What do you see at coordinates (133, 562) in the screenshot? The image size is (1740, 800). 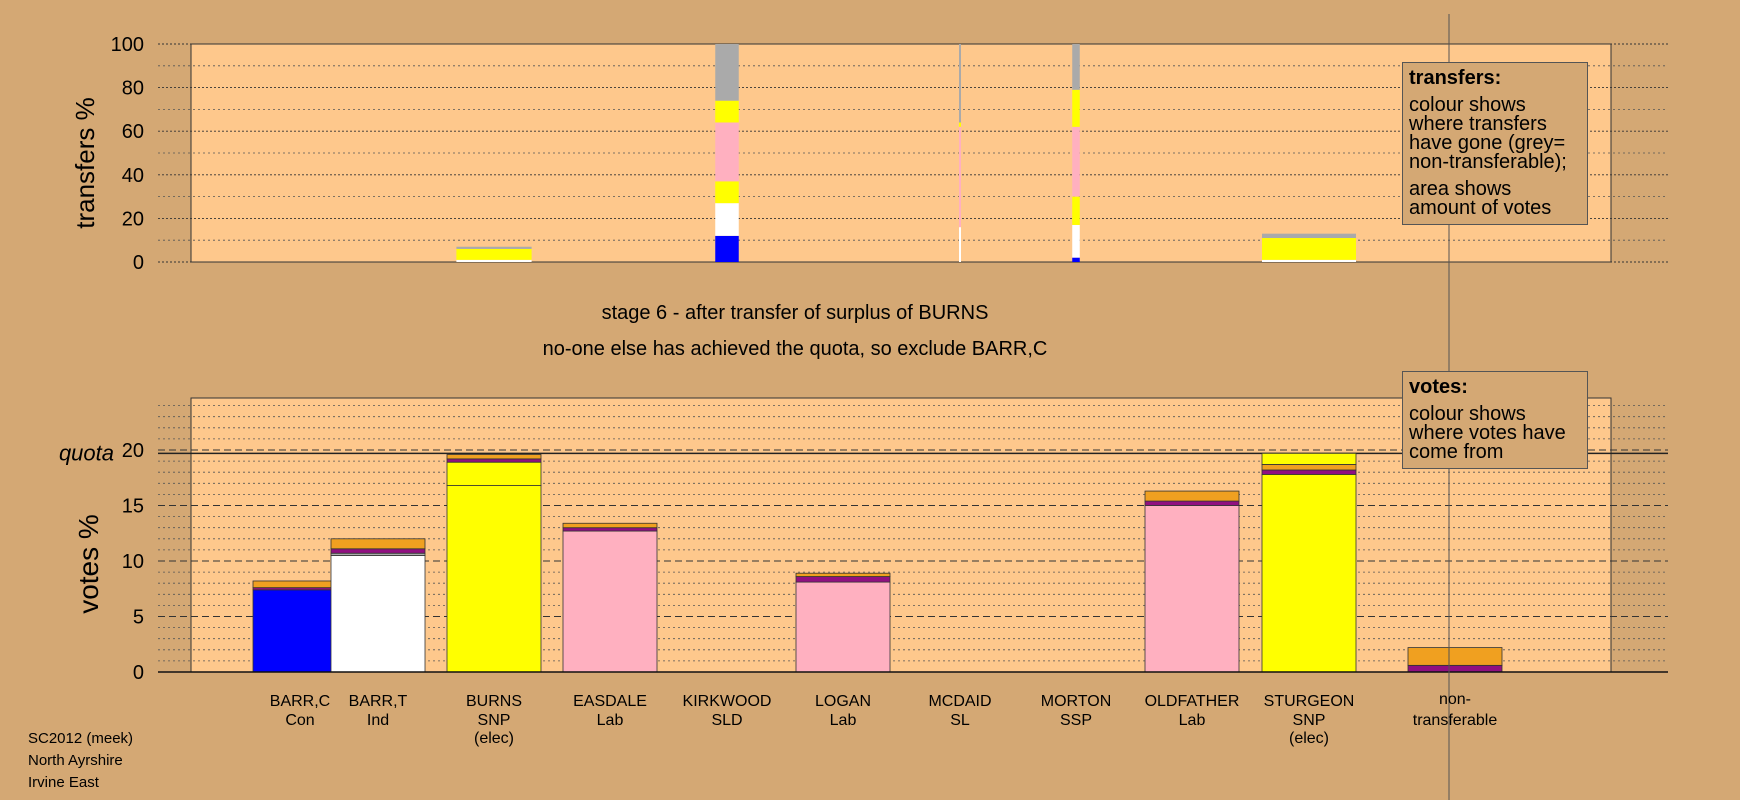 I see `votes-y-tick-label: 10` at bounding box center [133, 562].